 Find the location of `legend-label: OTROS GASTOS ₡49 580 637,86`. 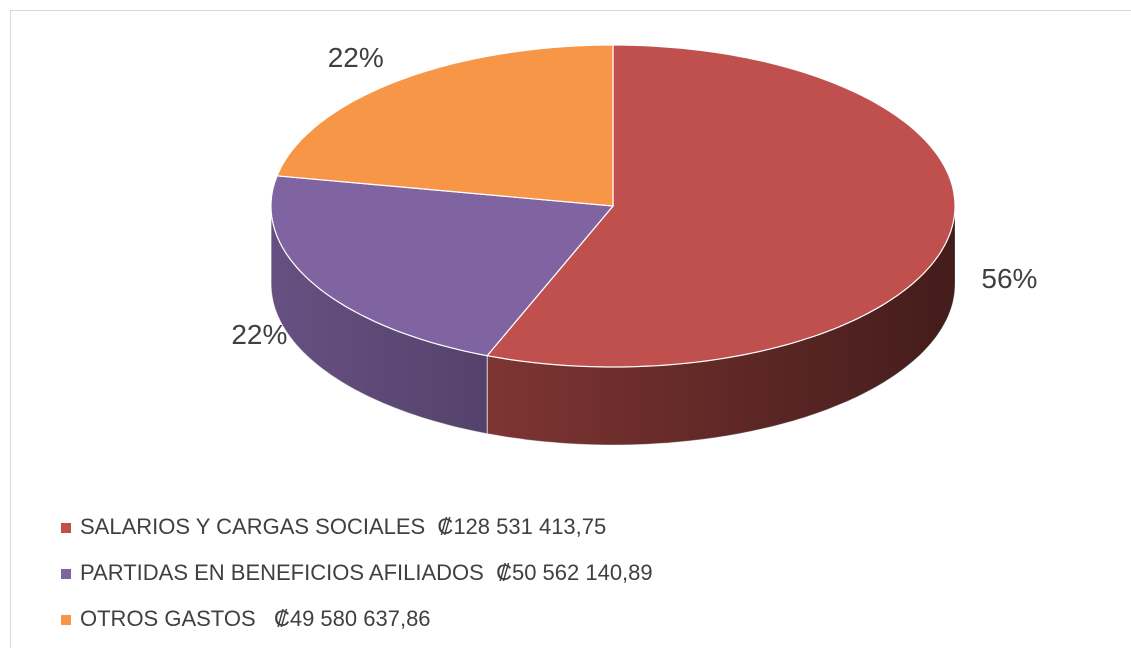

legend-label: OTROS GASTOS ₡49 580 637,86 is located at coordinates (255, 618).